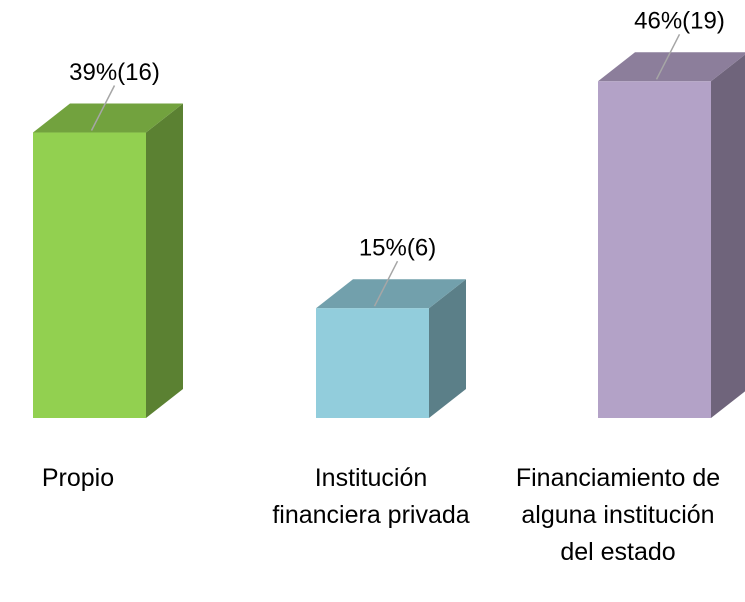 The height and width of the screenshot is (602, 745). Describe the element at coordinates (679, 21) in the screenshot. I see `data-label: 46%(19)` at that location.